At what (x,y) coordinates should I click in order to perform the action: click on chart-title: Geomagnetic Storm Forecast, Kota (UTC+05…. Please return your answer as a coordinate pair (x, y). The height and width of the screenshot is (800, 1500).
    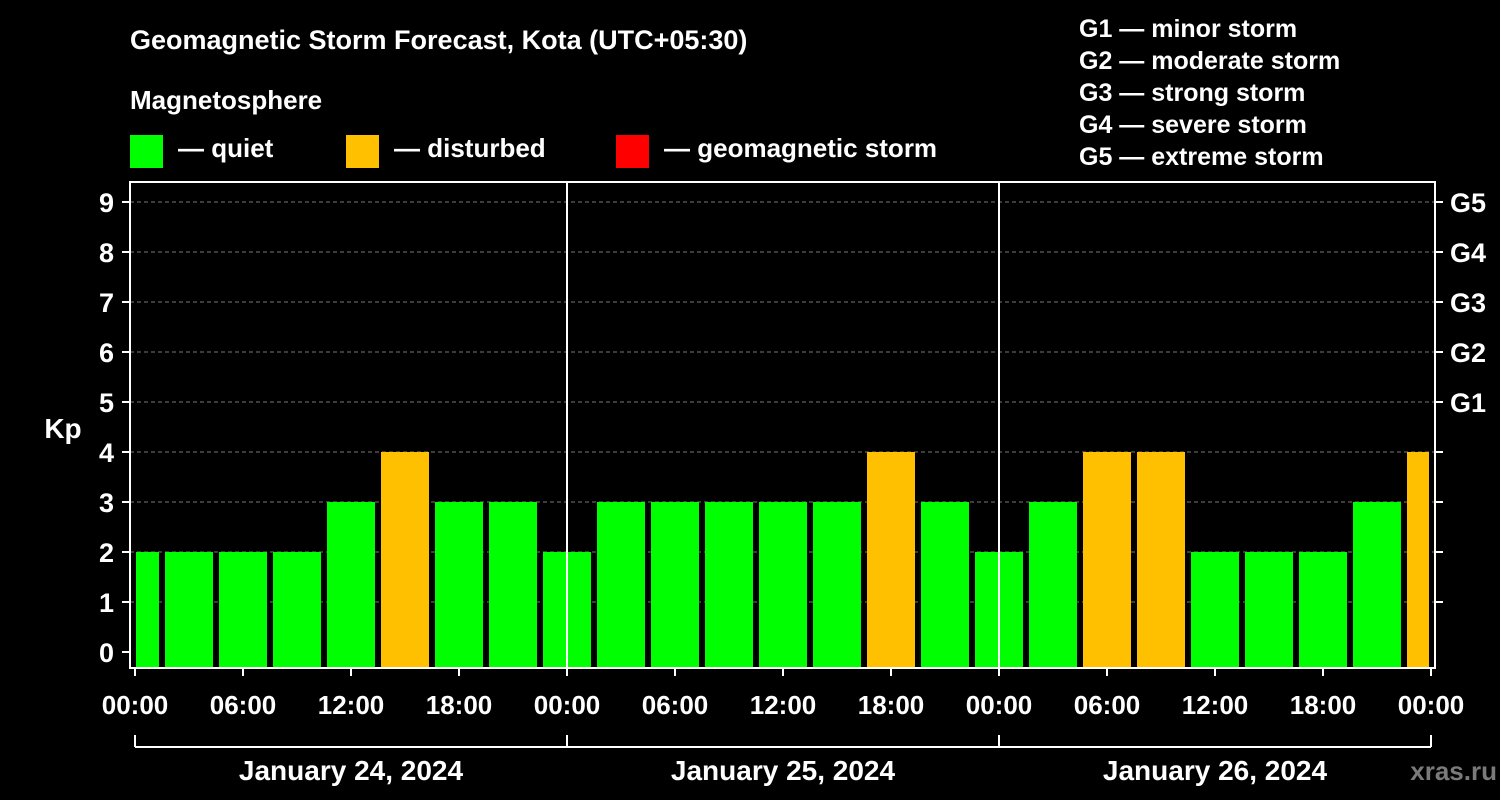
    Looking at the image, I should click on (438, 40).